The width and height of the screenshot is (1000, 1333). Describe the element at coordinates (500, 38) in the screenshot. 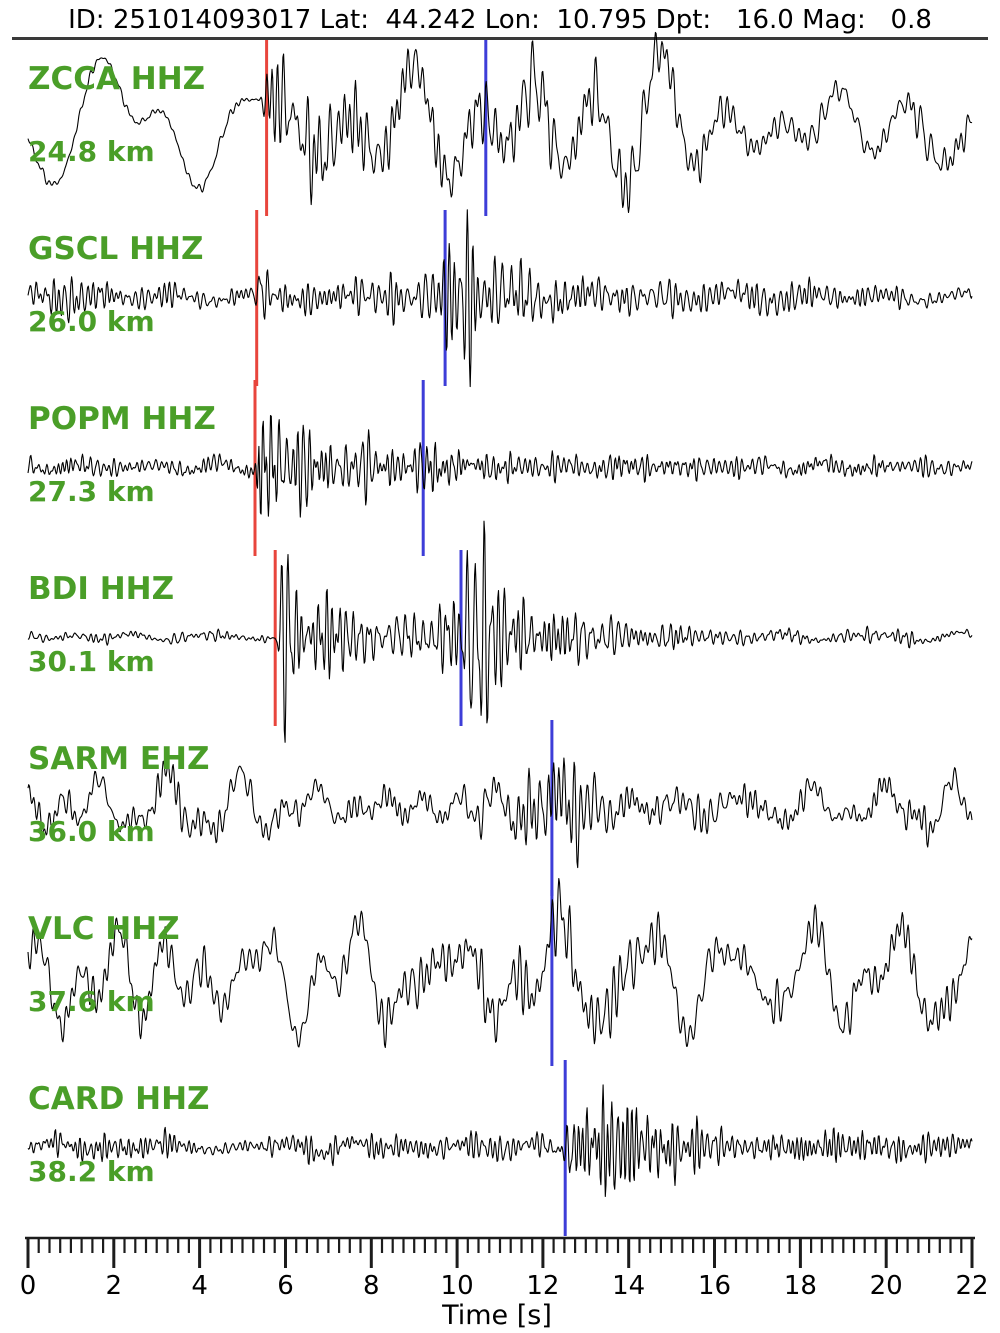

I see `header-divider` at that location.